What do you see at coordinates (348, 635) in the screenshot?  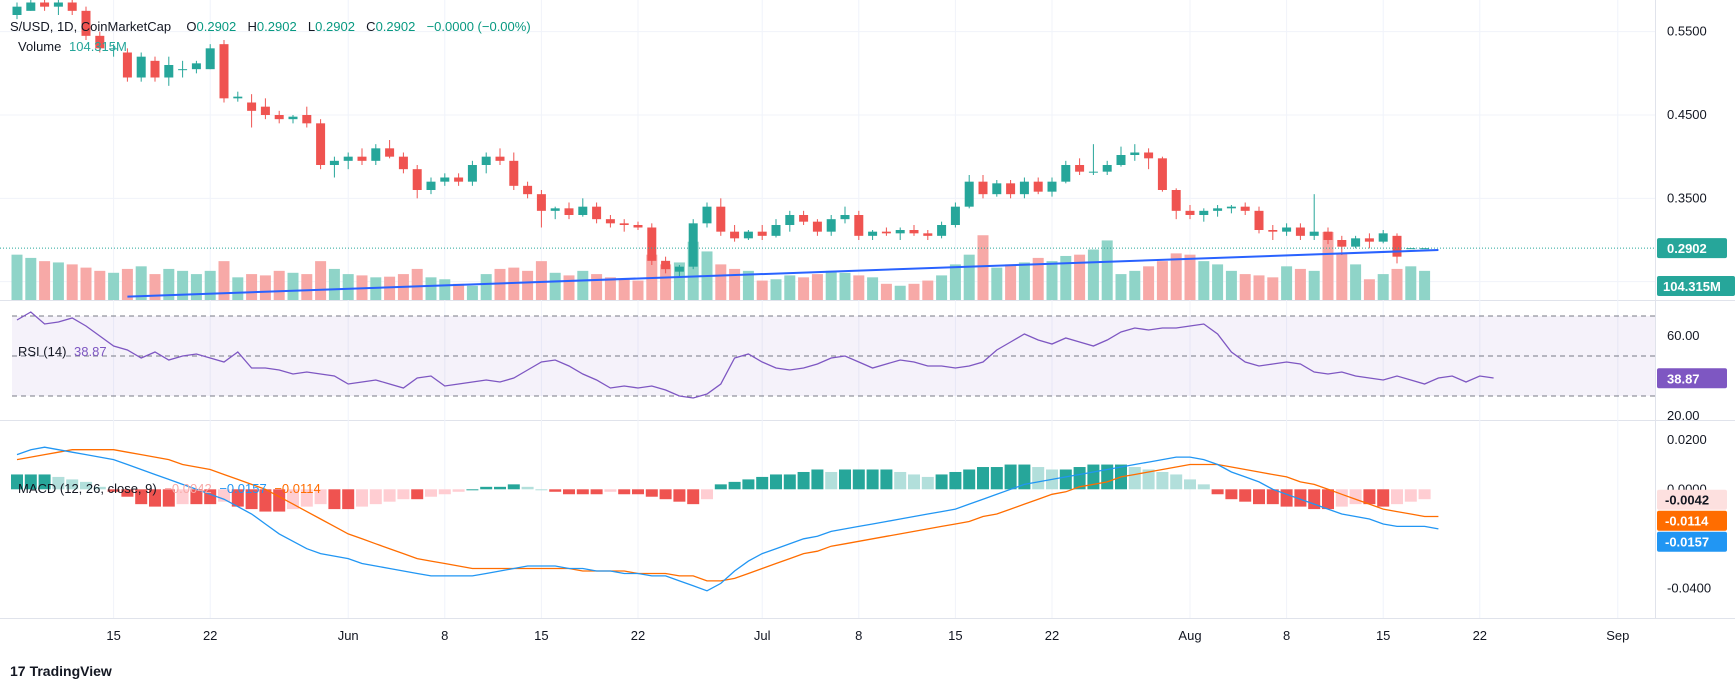 I see `time-axis-label: Jun` at bounding box center [348, 635].